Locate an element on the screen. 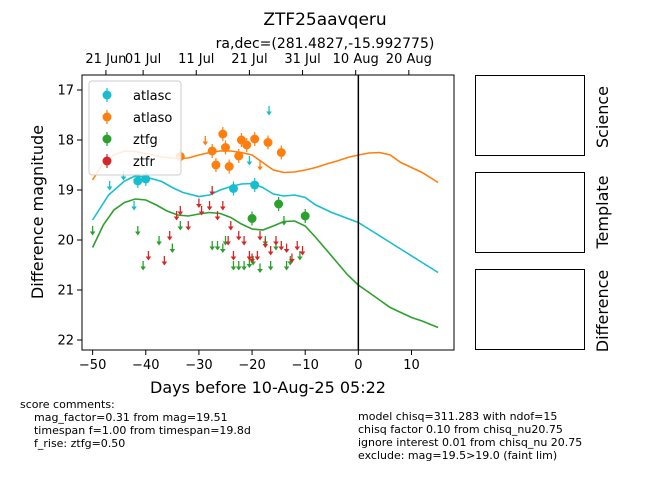 The height and width of the screenshot is (500, 650). y-tick-label: 22 is located at coordinates (65, 341).